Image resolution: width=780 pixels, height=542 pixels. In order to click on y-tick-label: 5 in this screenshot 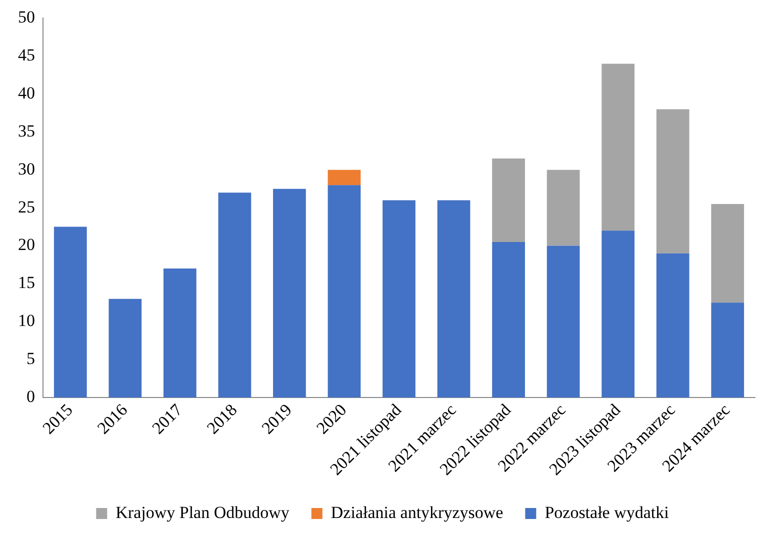, I will do `click(30, 358)`.